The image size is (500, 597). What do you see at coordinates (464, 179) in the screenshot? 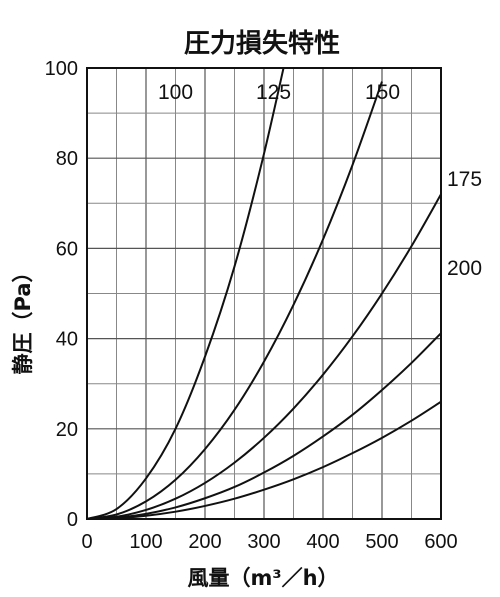
I see `series-label-175: 175` at bounding box center [464, 179].